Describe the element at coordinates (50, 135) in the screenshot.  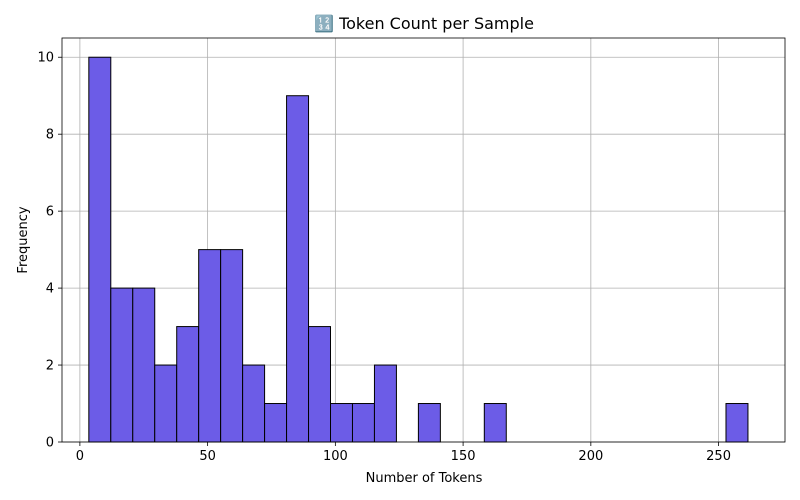
I see `y-tick-label: 8` at that location.